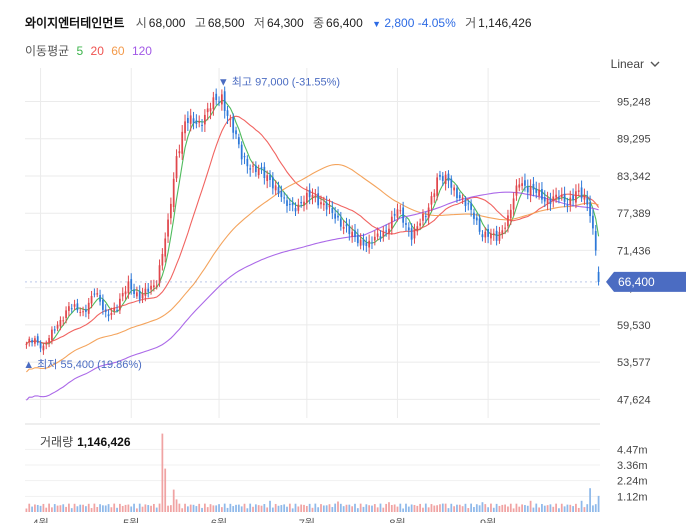 The image size is (700, 523). Describe the element at coordinates (219, 520) in the screenshot. I see `month-tick-label: 6월` at that location.